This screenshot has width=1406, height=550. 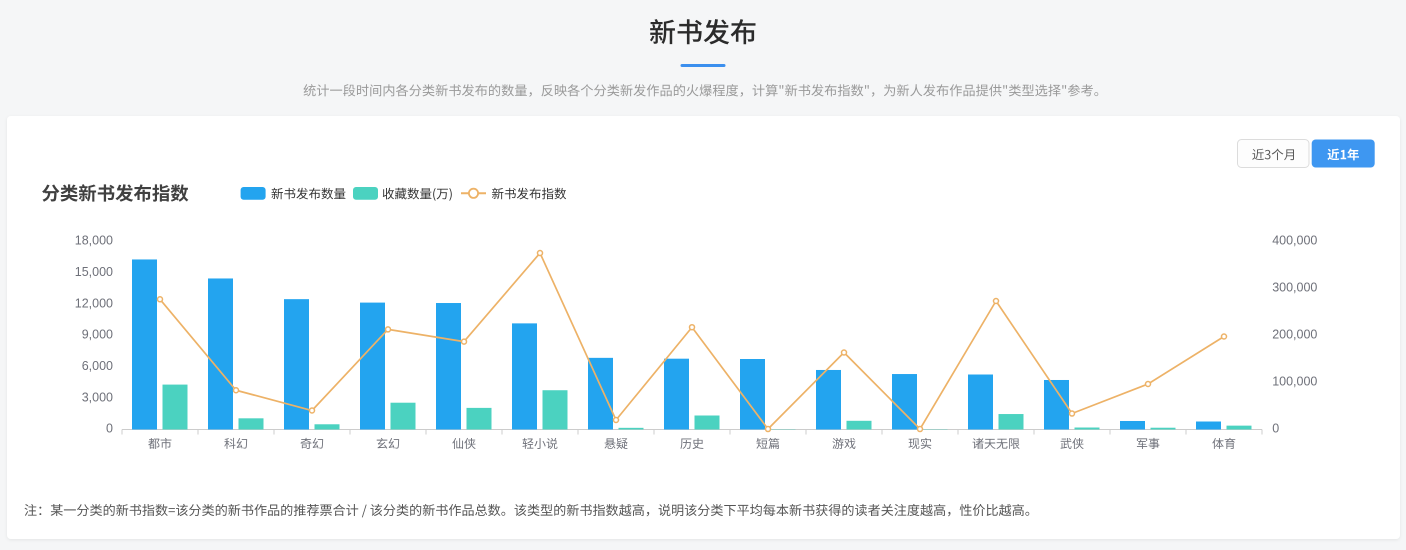 What do you see at coordinates (97, 397) in the screenshot?
I see `svg-text: 3,000` at bounding box center [97, 397].